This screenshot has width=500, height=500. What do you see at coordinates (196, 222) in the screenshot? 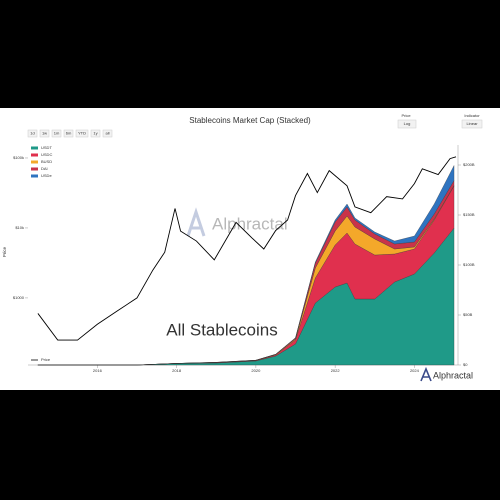
I see `watermark-logo` at bounding box center [196, 222].